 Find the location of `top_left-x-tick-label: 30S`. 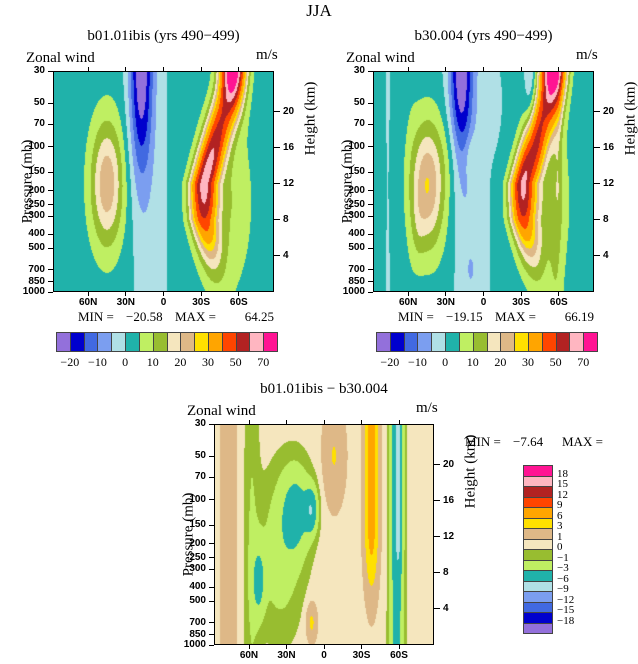

top_left-x-tick-label: 30S is located at coordinates (201, 302).